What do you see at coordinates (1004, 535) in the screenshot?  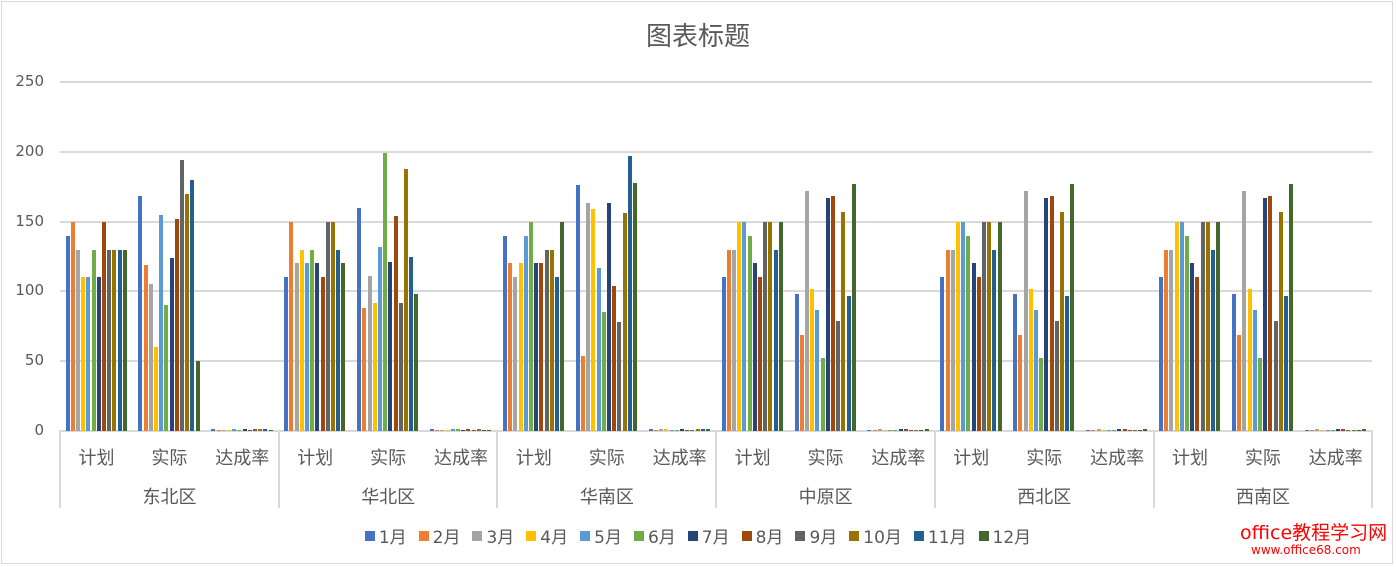 I see `legend-item: 12月` at bounding box center [1004, 535].